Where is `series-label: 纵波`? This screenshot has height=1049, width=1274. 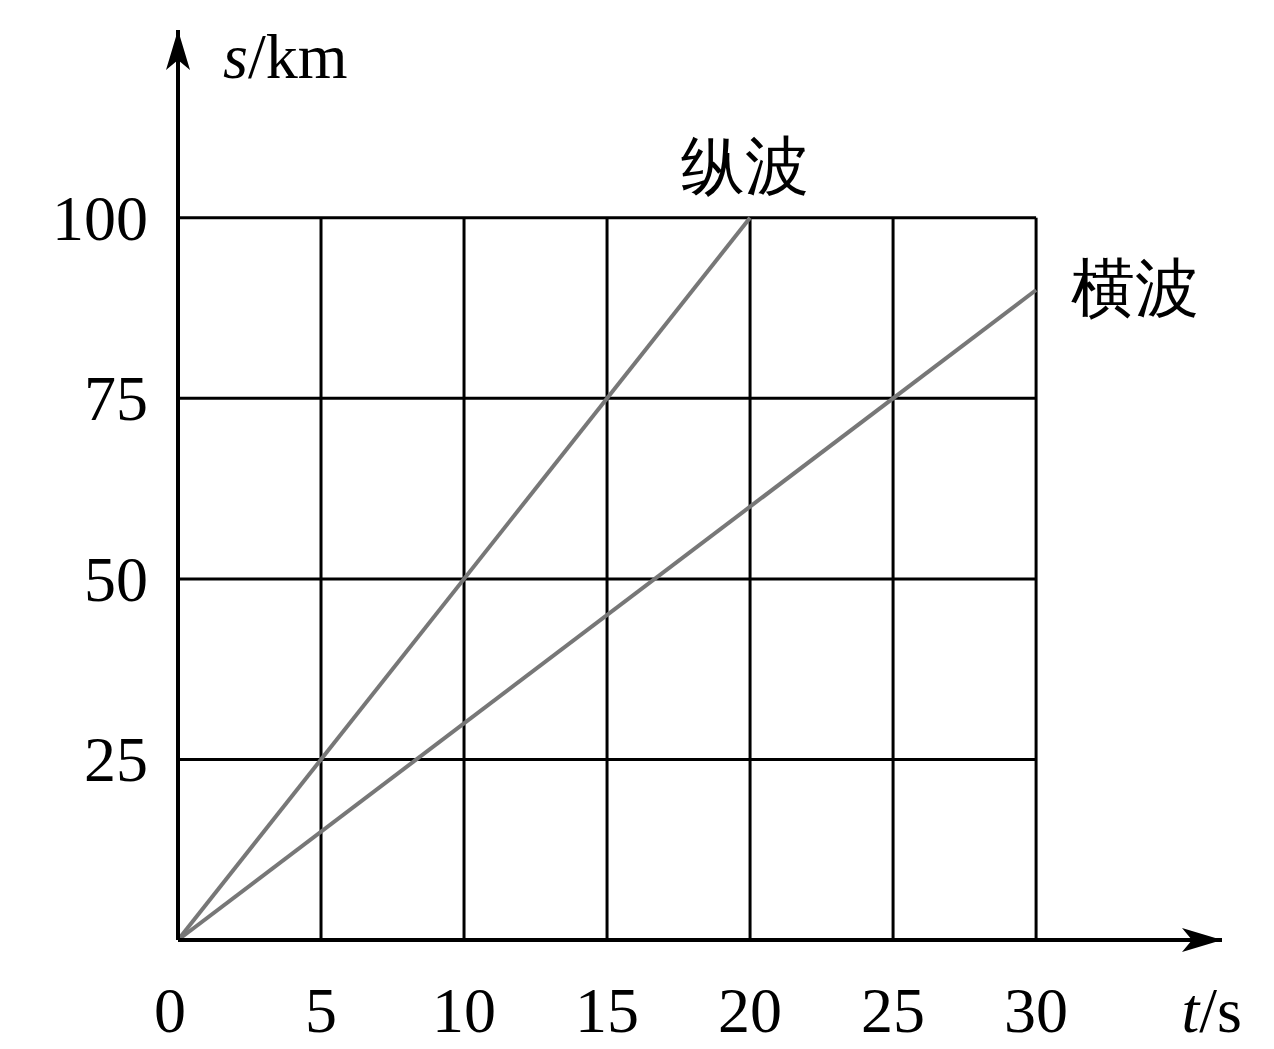
series-label: 纵波 is located at coordinates (745, 166).